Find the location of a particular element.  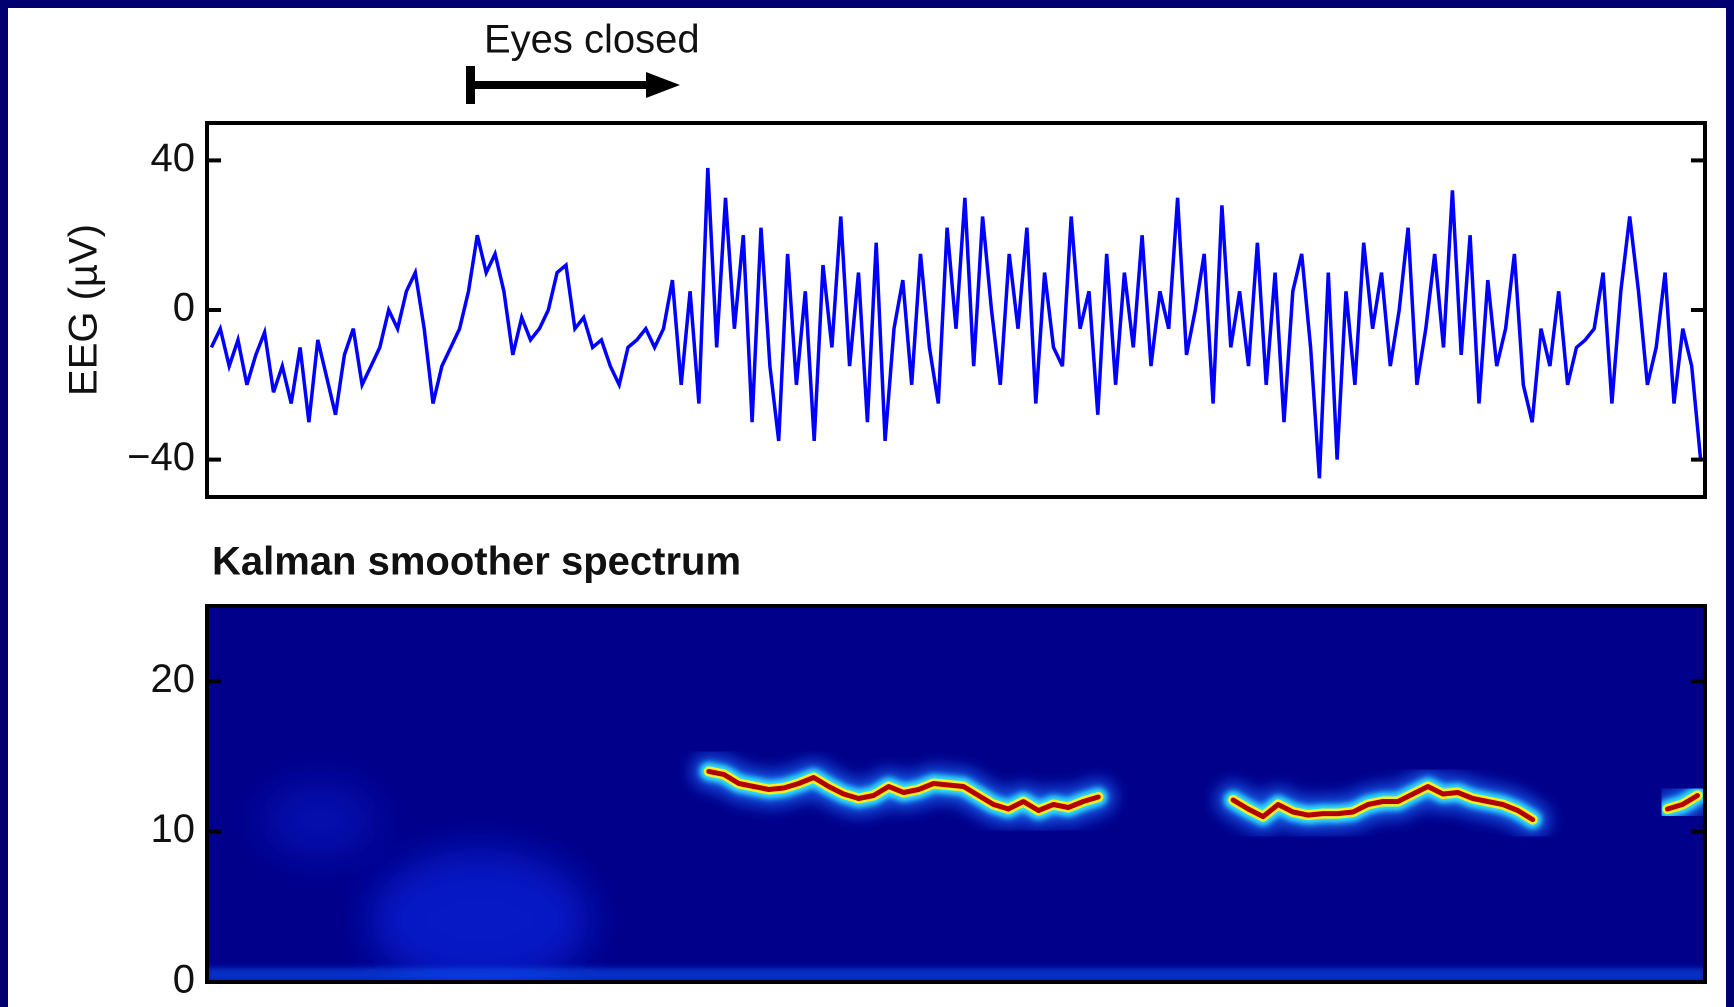

plot-area is located at coordinates (1198, 795).